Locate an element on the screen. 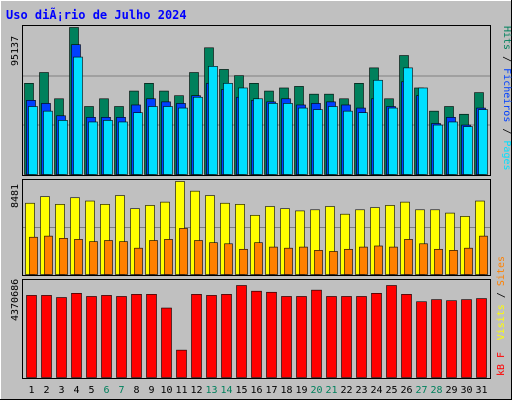  day-label: 1 is located at coordinates (31, 390).